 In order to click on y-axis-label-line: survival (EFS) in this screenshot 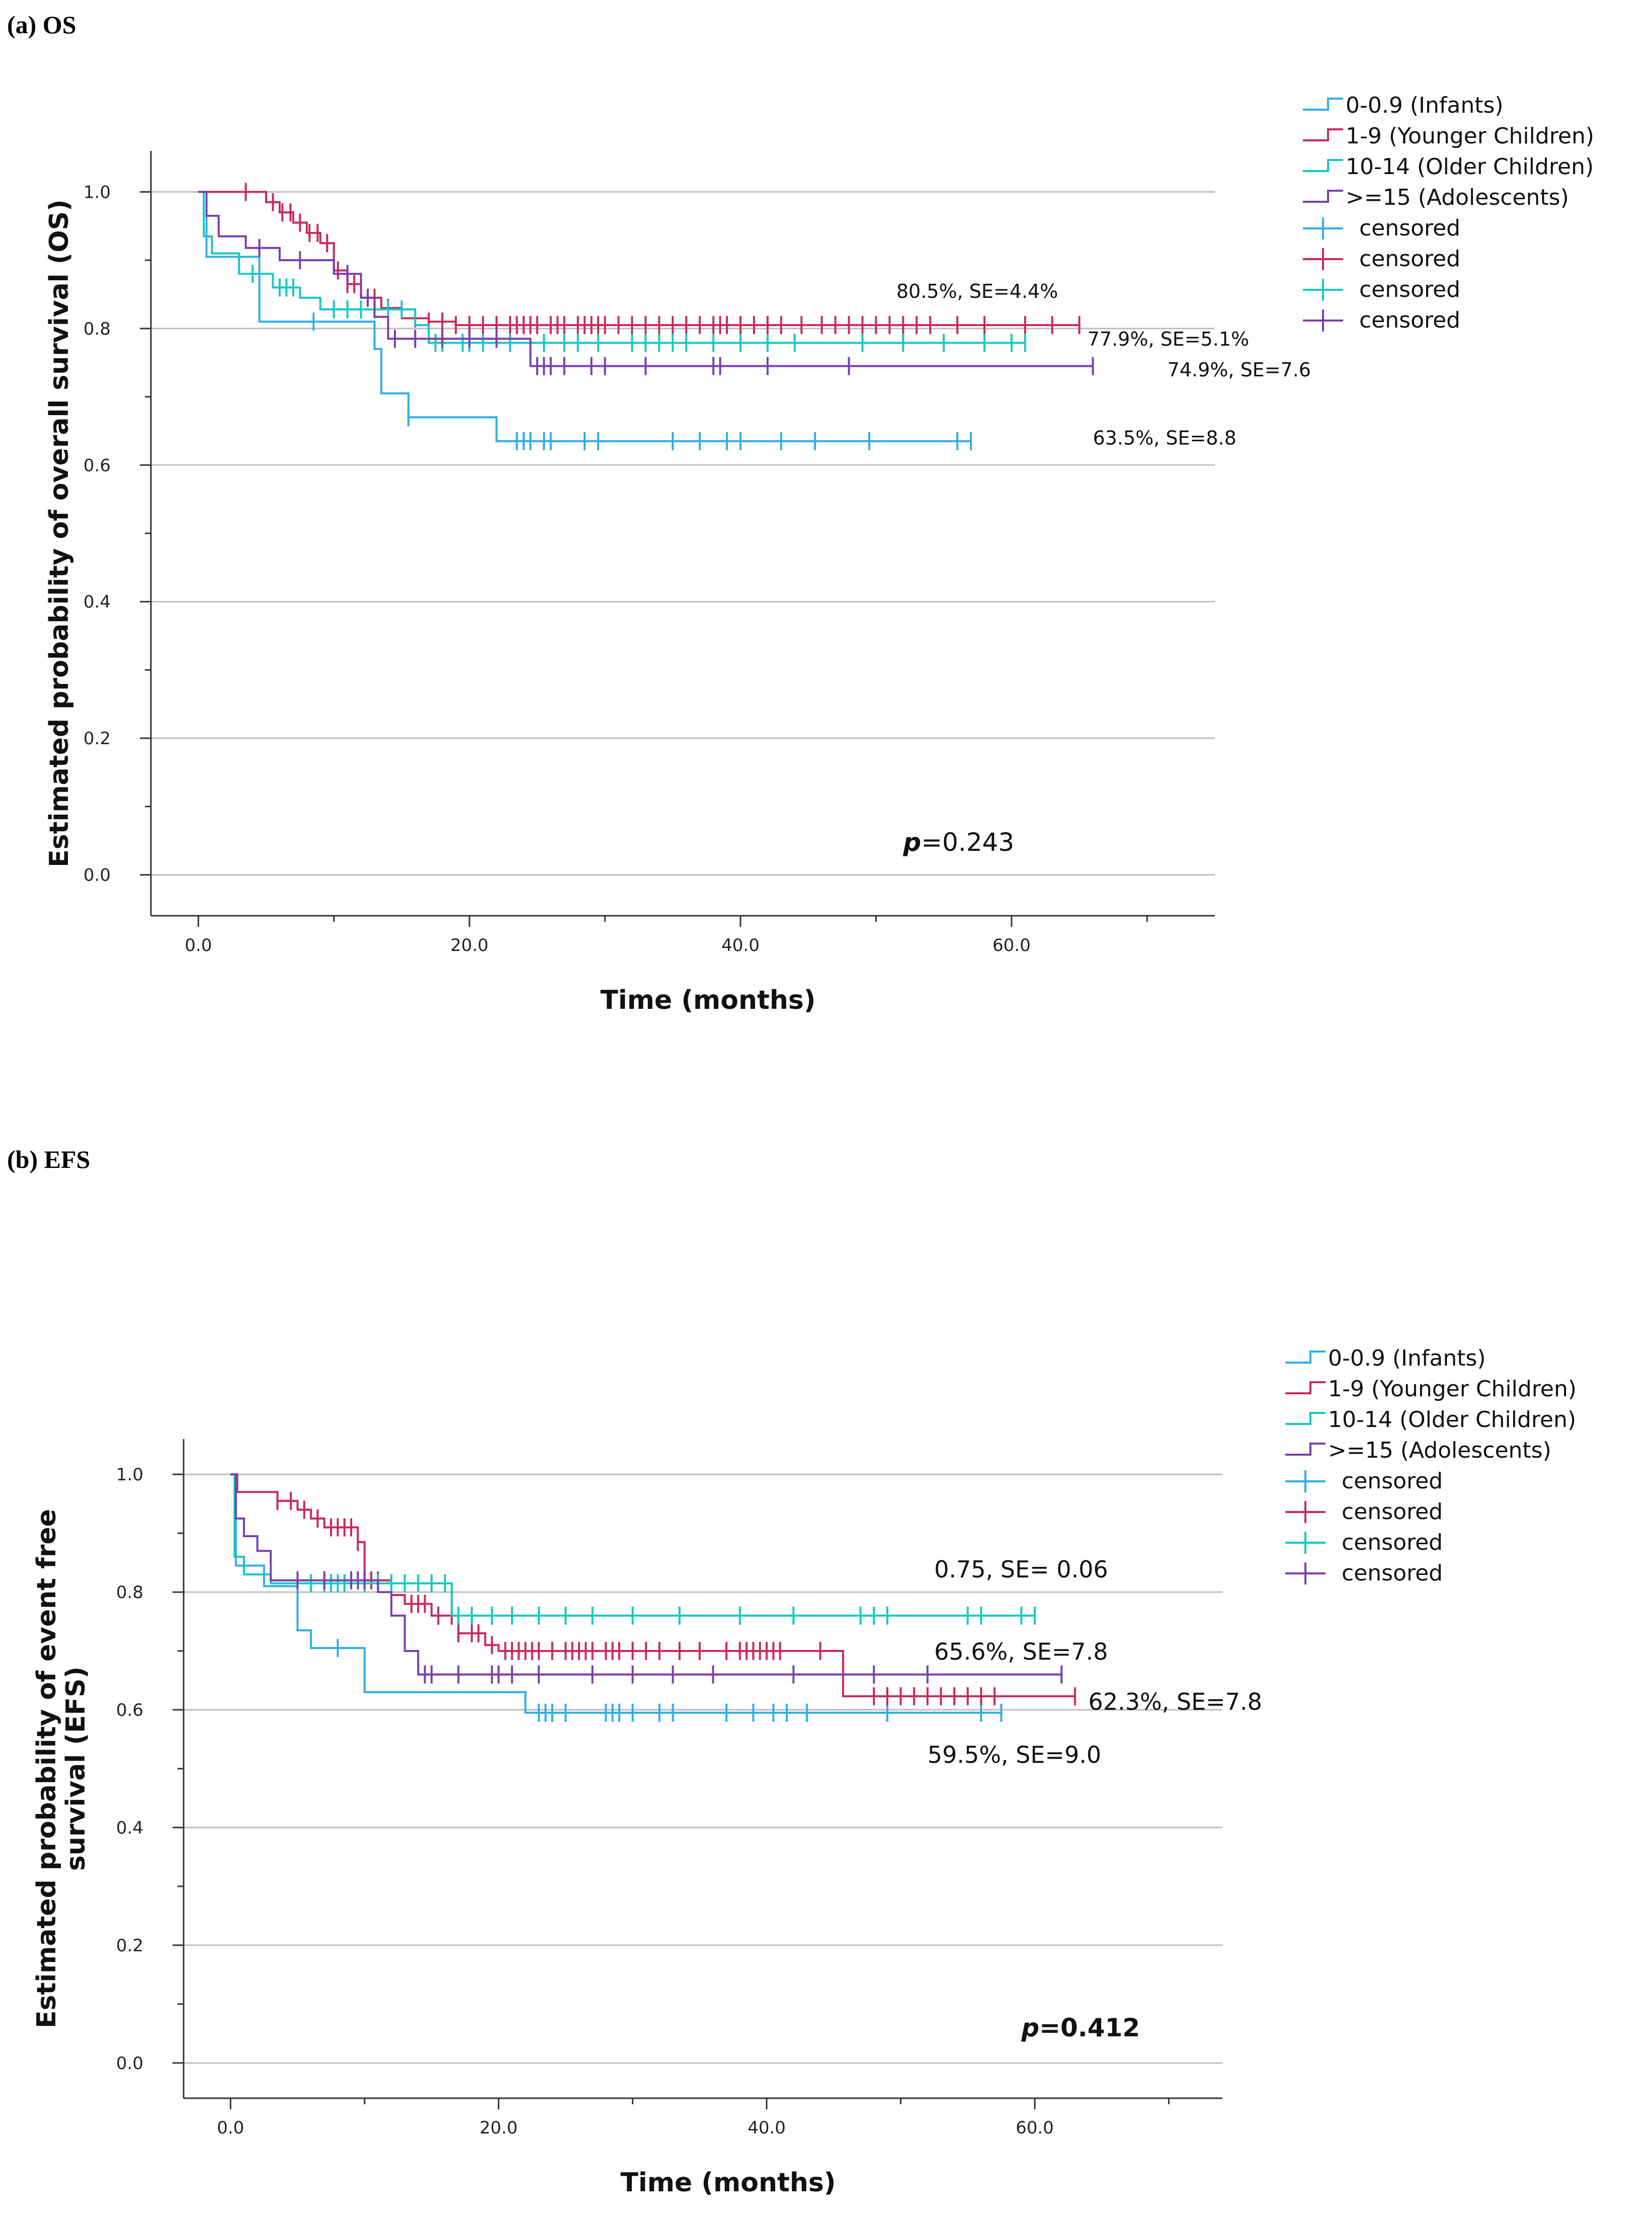, I will do `click(76, 1769)`.